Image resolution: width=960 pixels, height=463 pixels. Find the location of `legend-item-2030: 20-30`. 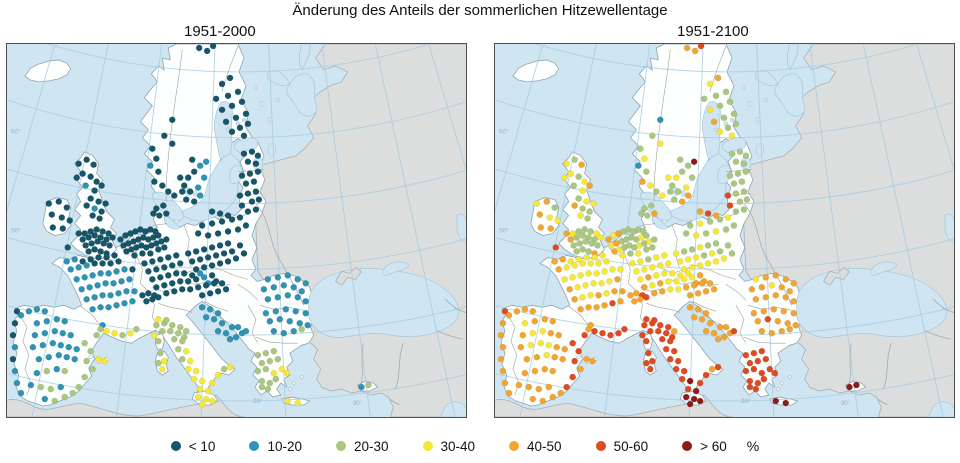

legend-item-2030: 20-30 is located at coordinates (362, 446).